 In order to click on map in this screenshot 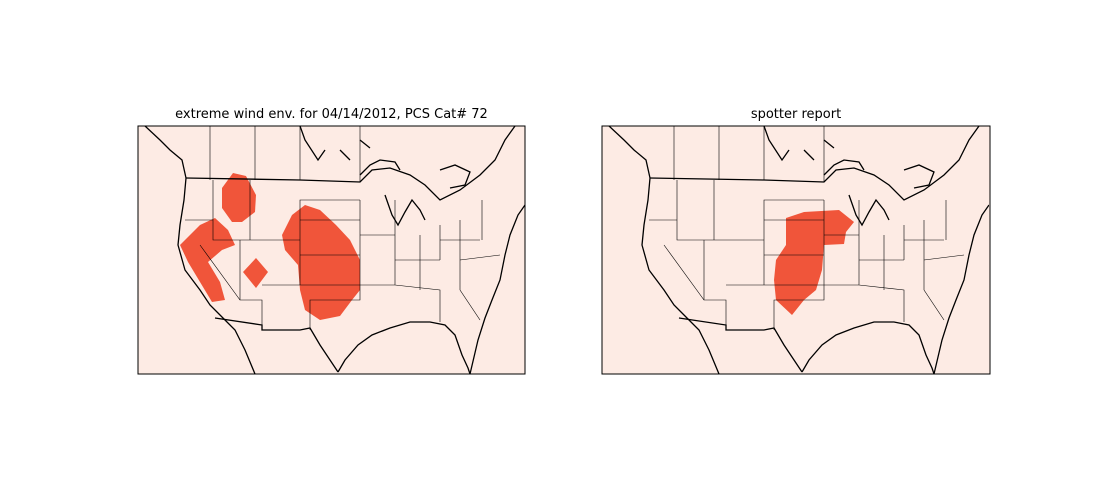, I will do `click(270, 246)`.